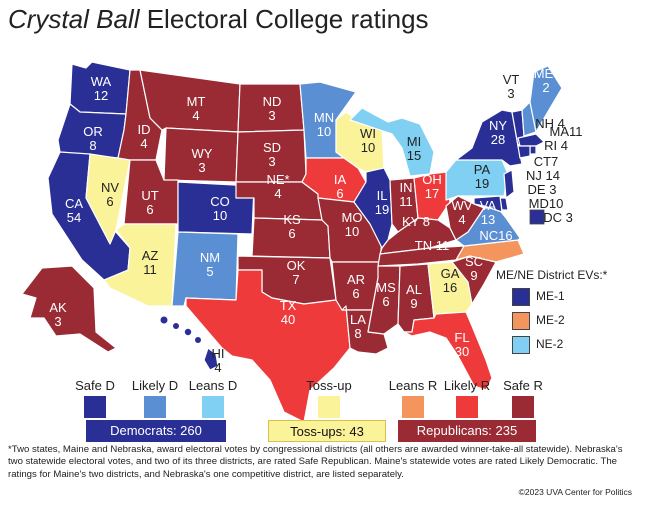  I want to click on state-MD, so click(488, 204).